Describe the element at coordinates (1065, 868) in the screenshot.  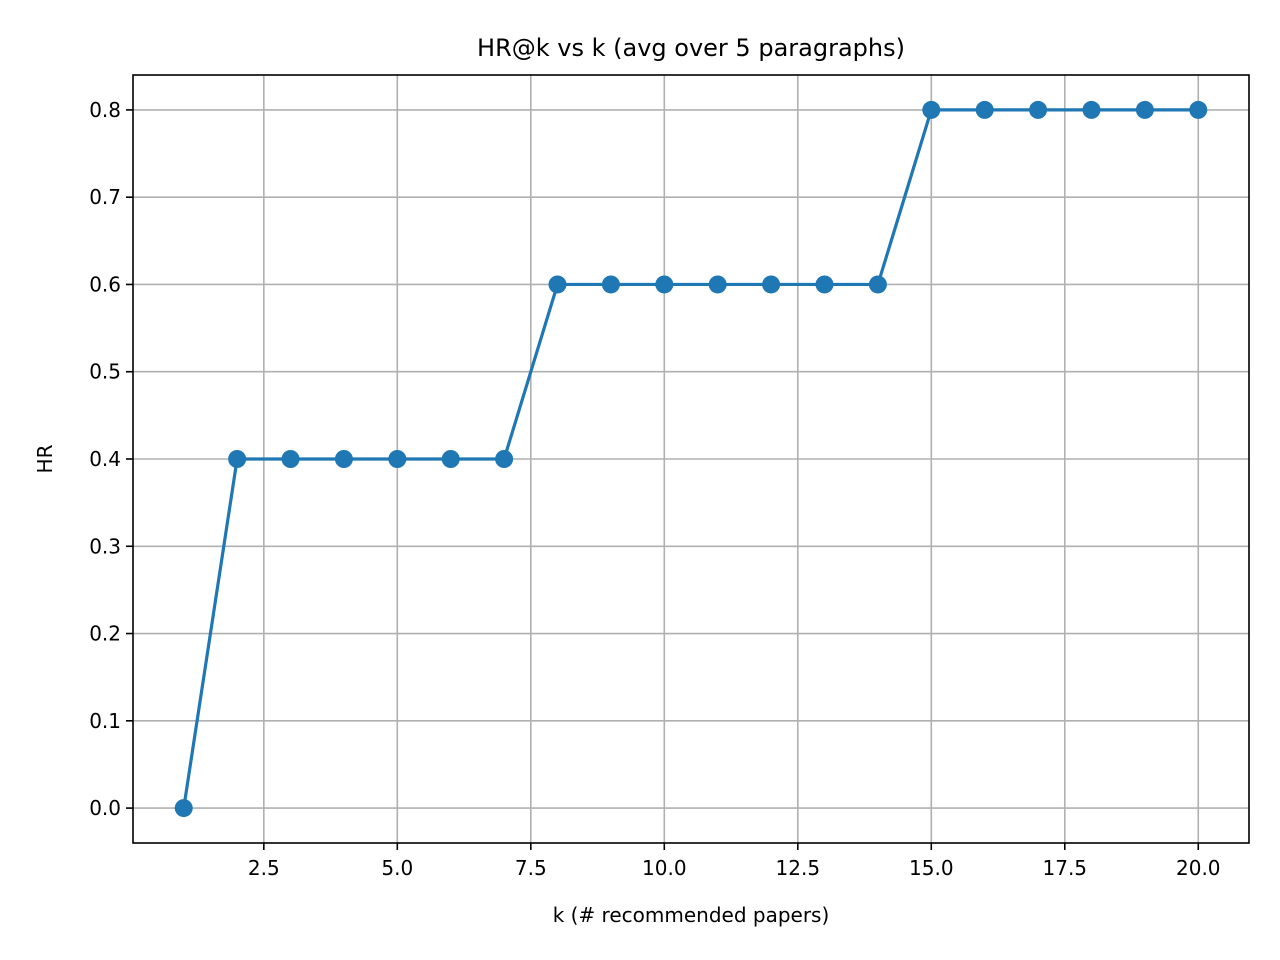
I see `x-tick-label: 17.5` at that location.